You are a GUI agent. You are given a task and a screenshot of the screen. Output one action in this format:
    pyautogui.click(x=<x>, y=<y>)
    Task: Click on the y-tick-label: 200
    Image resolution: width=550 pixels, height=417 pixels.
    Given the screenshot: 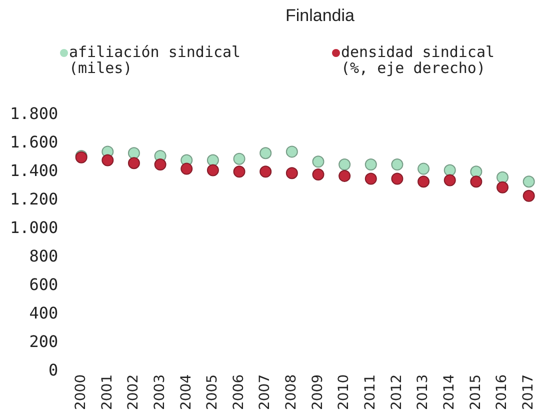 What is the action you would take?
    pyautogui.click(x=43, y=341)
    